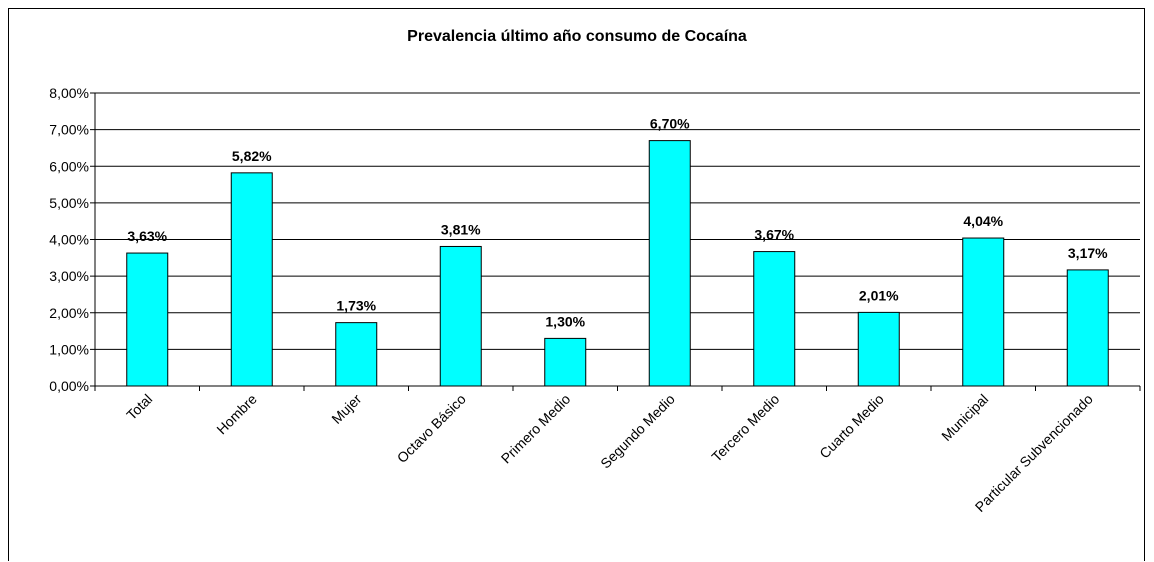 This screenshot has width=1154, height=562. What do you see at coordinates (236, 414) in the screenshot?
I see `x-tick-label: Hombre` at bounding box center [236, 414].